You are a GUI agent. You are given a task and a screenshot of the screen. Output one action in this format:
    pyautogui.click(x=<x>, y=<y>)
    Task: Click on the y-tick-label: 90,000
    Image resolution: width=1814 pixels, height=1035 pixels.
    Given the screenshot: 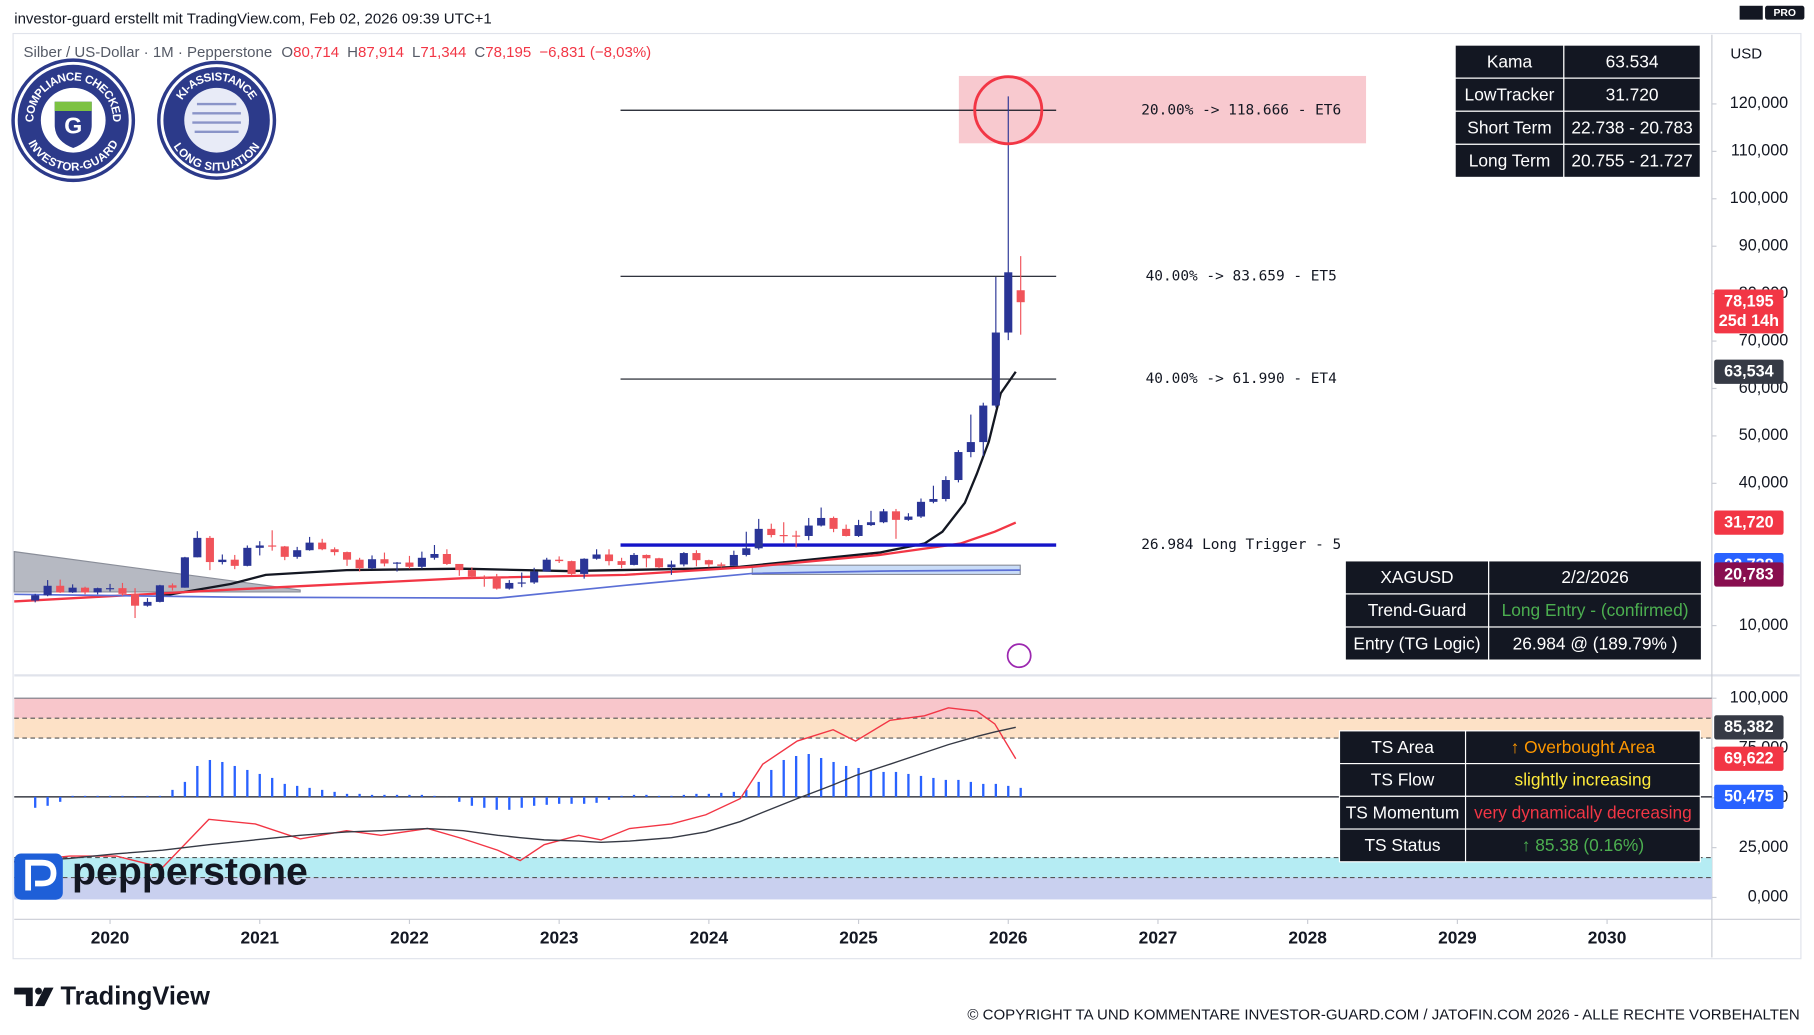 What is the action you would take?
    pyautogui.click(x=1763, y=245)
    